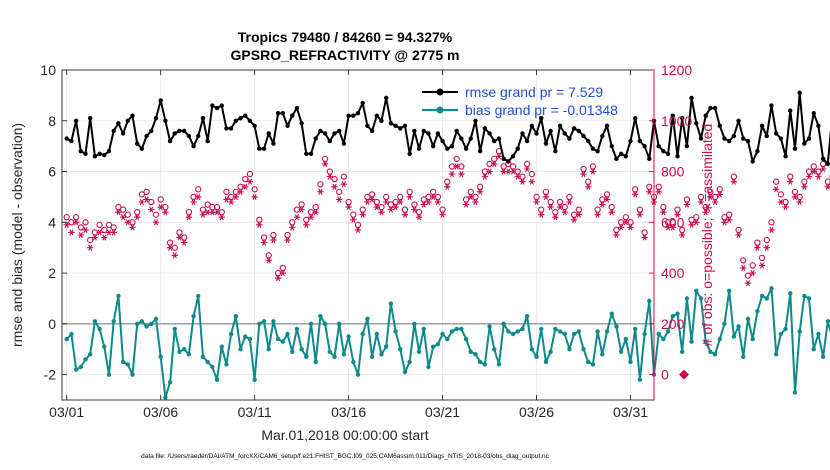 The height and width of the screenshot is (470, 830). I want to click on x-tick-label: 03/26, so click(536, 412).